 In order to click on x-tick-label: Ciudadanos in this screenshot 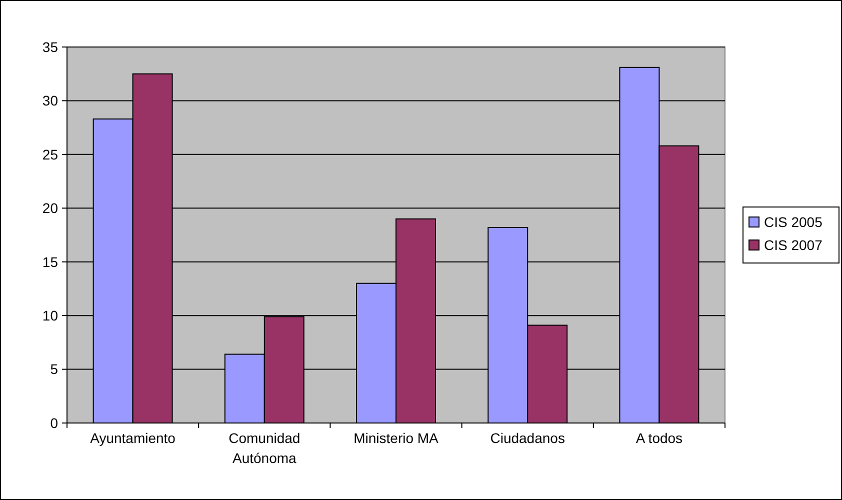, I will do `click(527, 438)`.